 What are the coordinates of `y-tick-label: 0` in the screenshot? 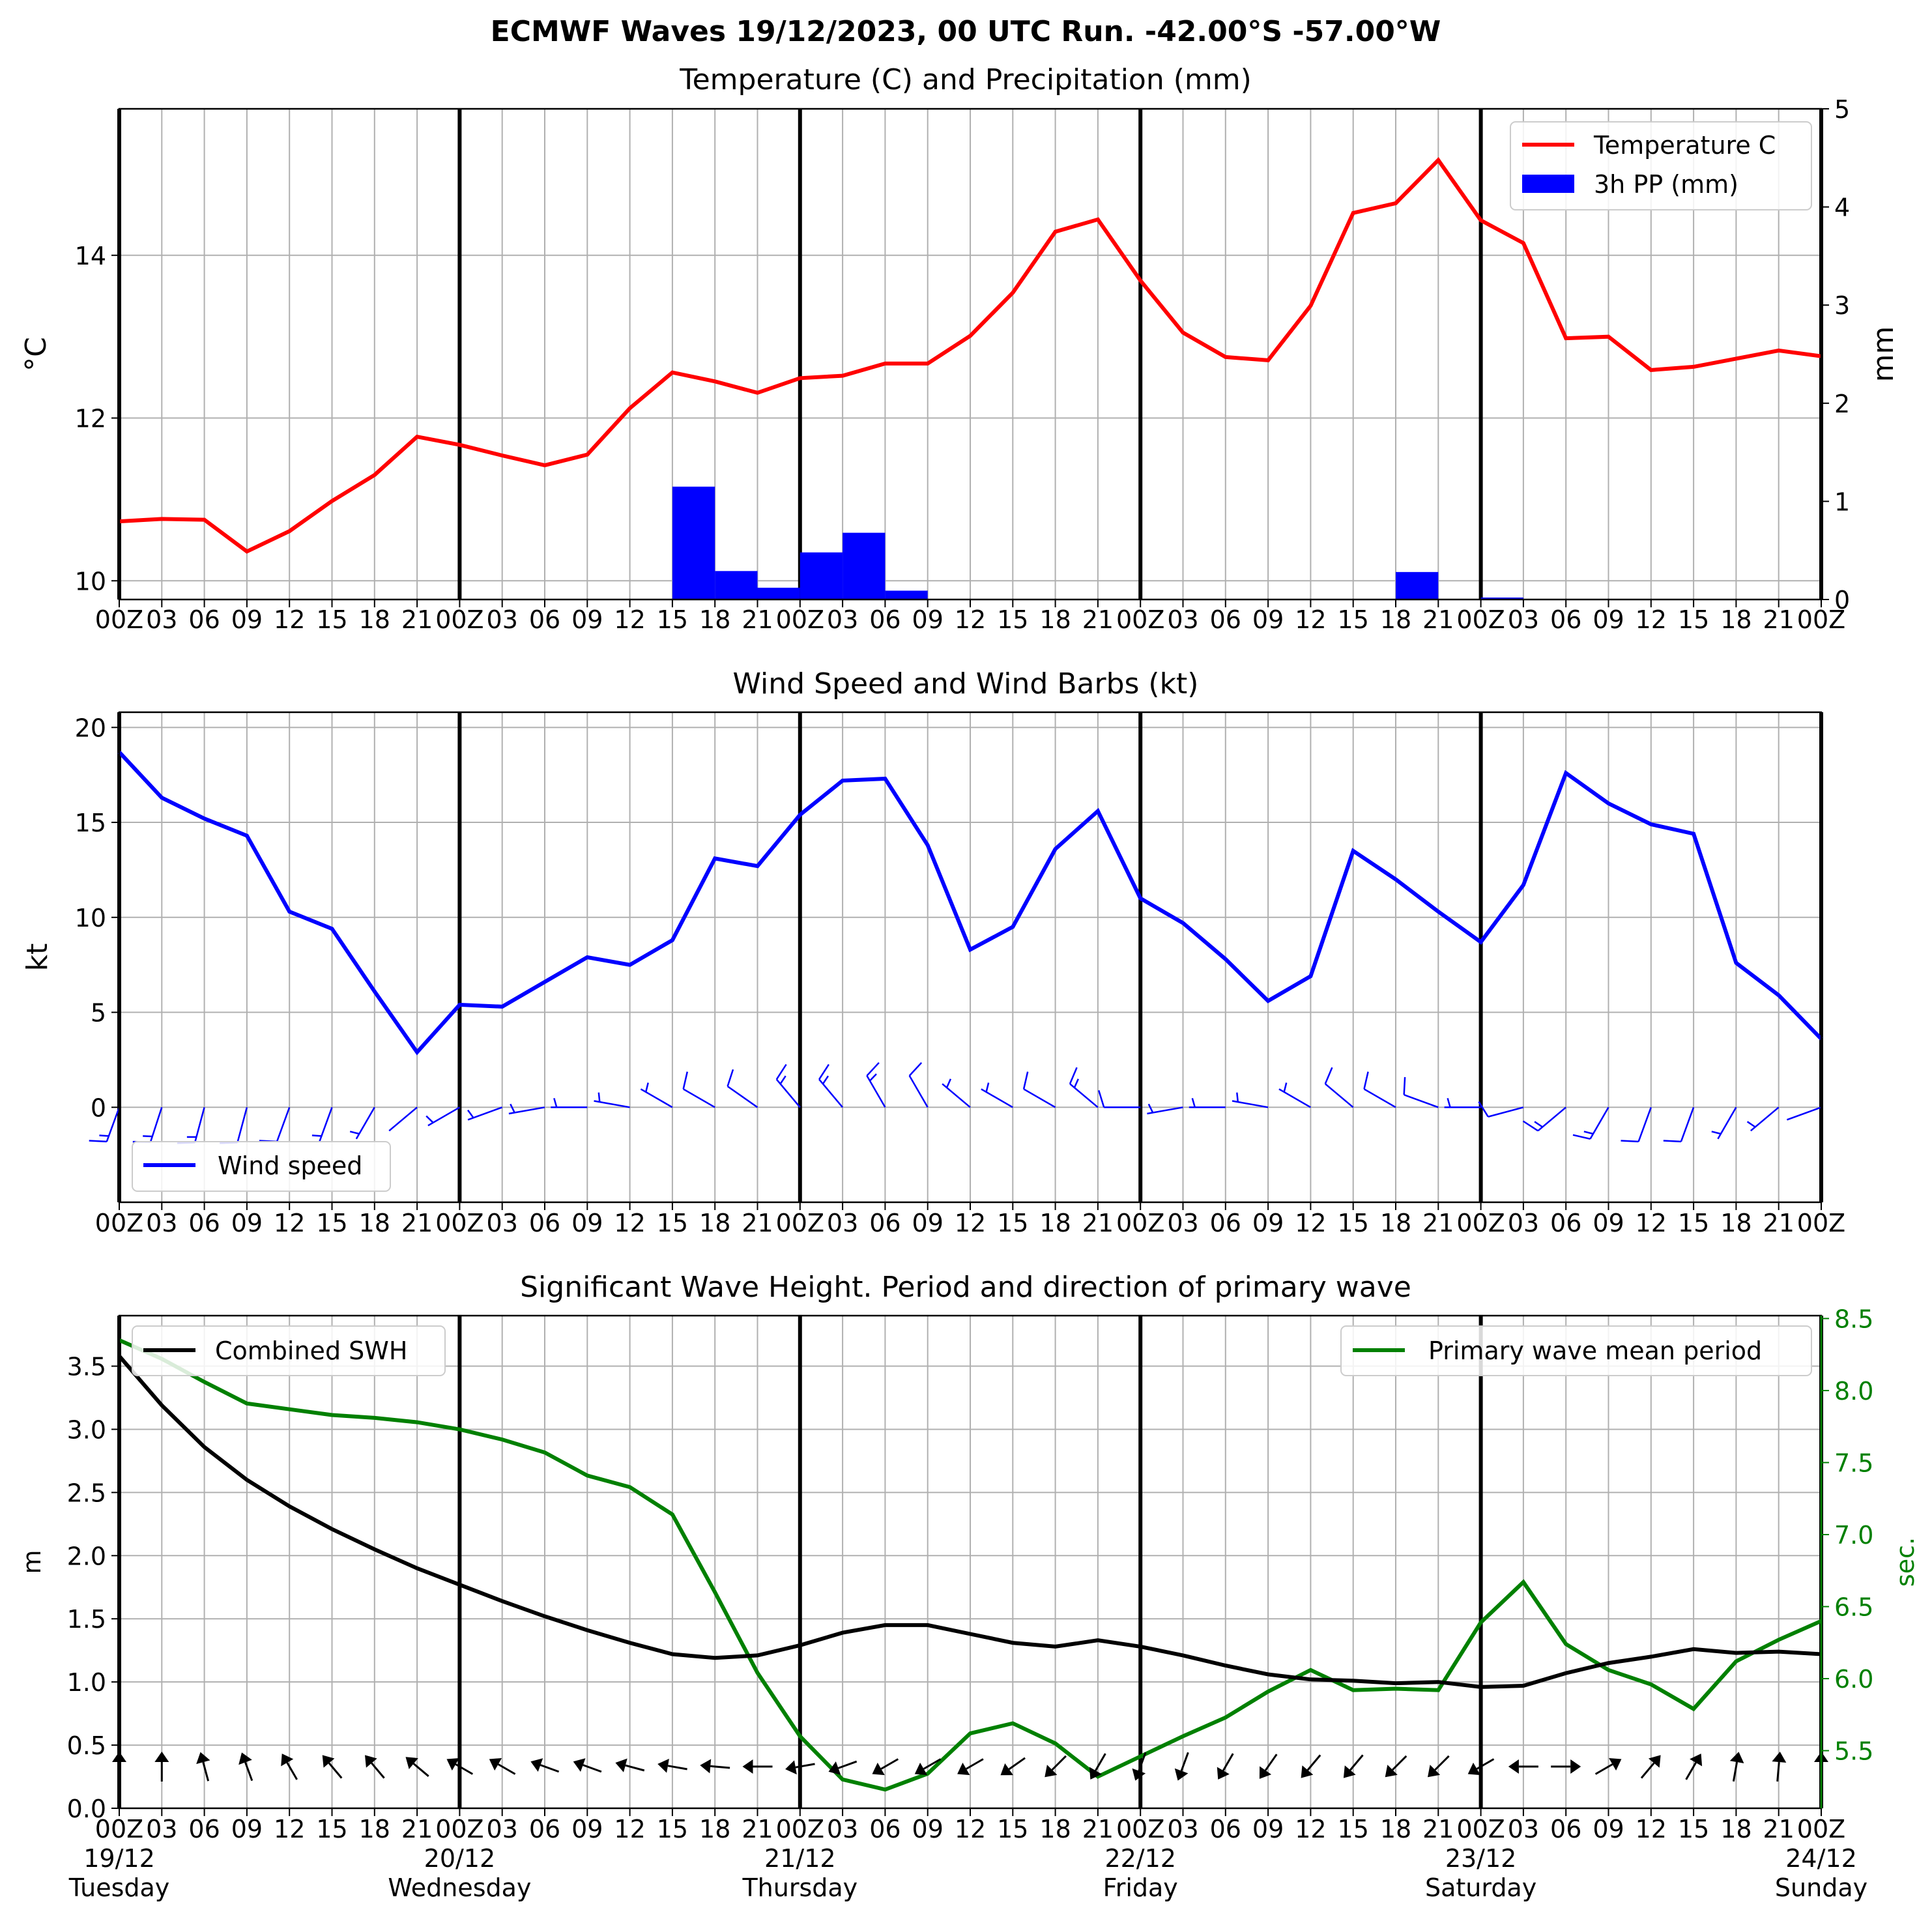 It's located at (98, 1107).